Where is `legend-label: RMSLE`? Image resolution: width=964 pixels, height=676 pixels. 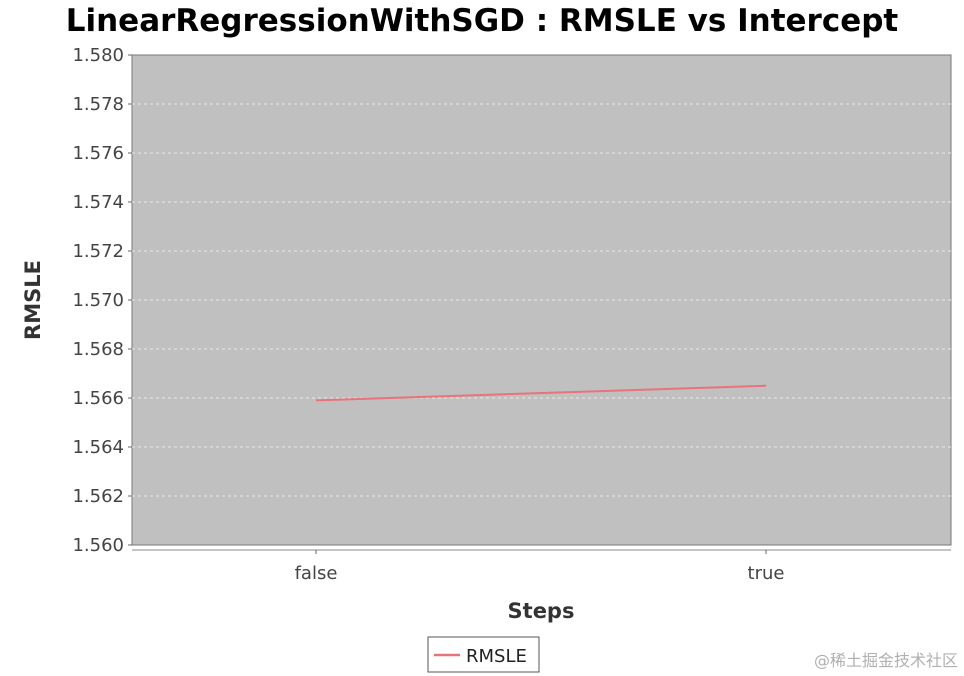
legend-label: RMSLE is located at coordinates (496, 656).